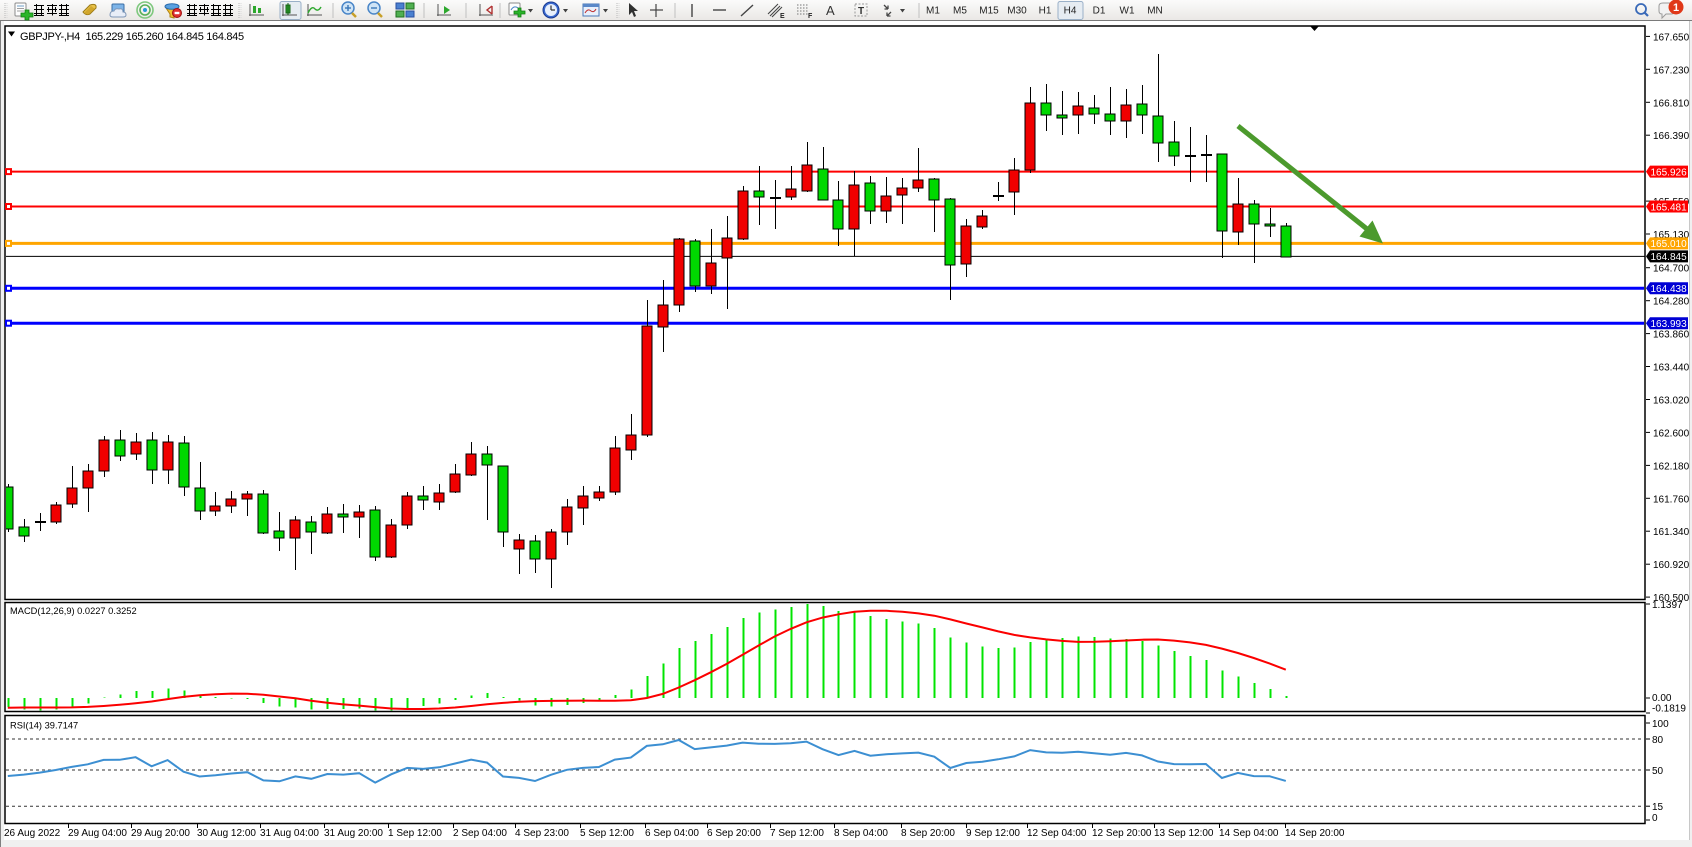 Image resolution: width=1692 pixels, height=847 pixels. I want to click on svg-text: 0.00, so click(1662, 698).